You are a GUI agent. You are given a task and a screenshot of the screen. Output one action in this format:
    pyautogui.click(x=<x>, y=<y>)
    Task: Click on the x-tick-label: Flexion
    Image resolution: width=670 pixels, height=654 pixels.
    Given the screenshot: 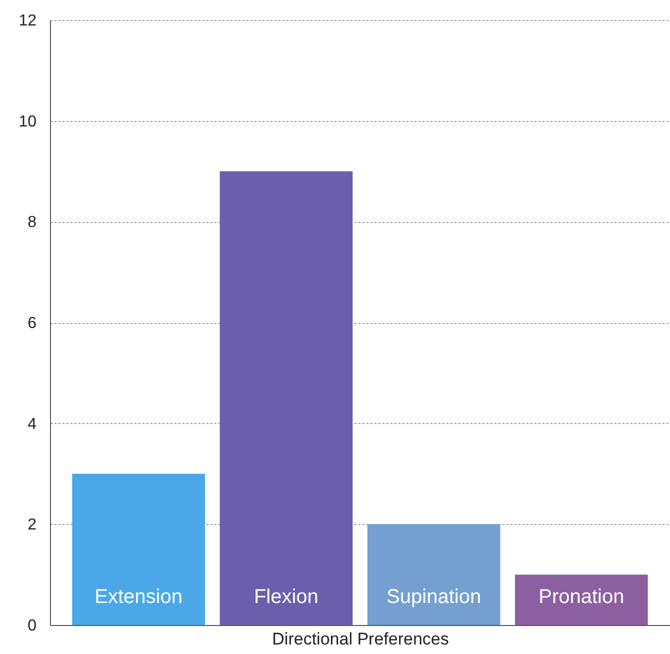 What is the action you would take?
    pyautogui.click(x=286, y=597)
    